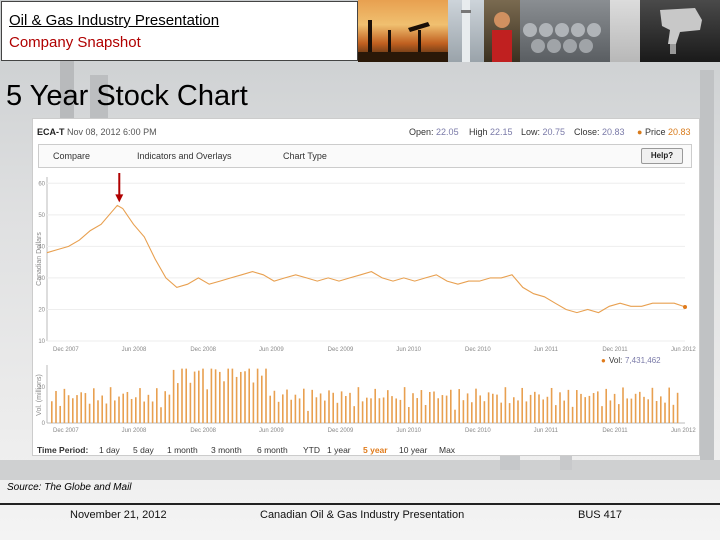 The image size is (720, 540). What do you see at coordinates (501, 132) in the screenshot?
I see `high-number: 22.15` at bounding box center [501, 132].